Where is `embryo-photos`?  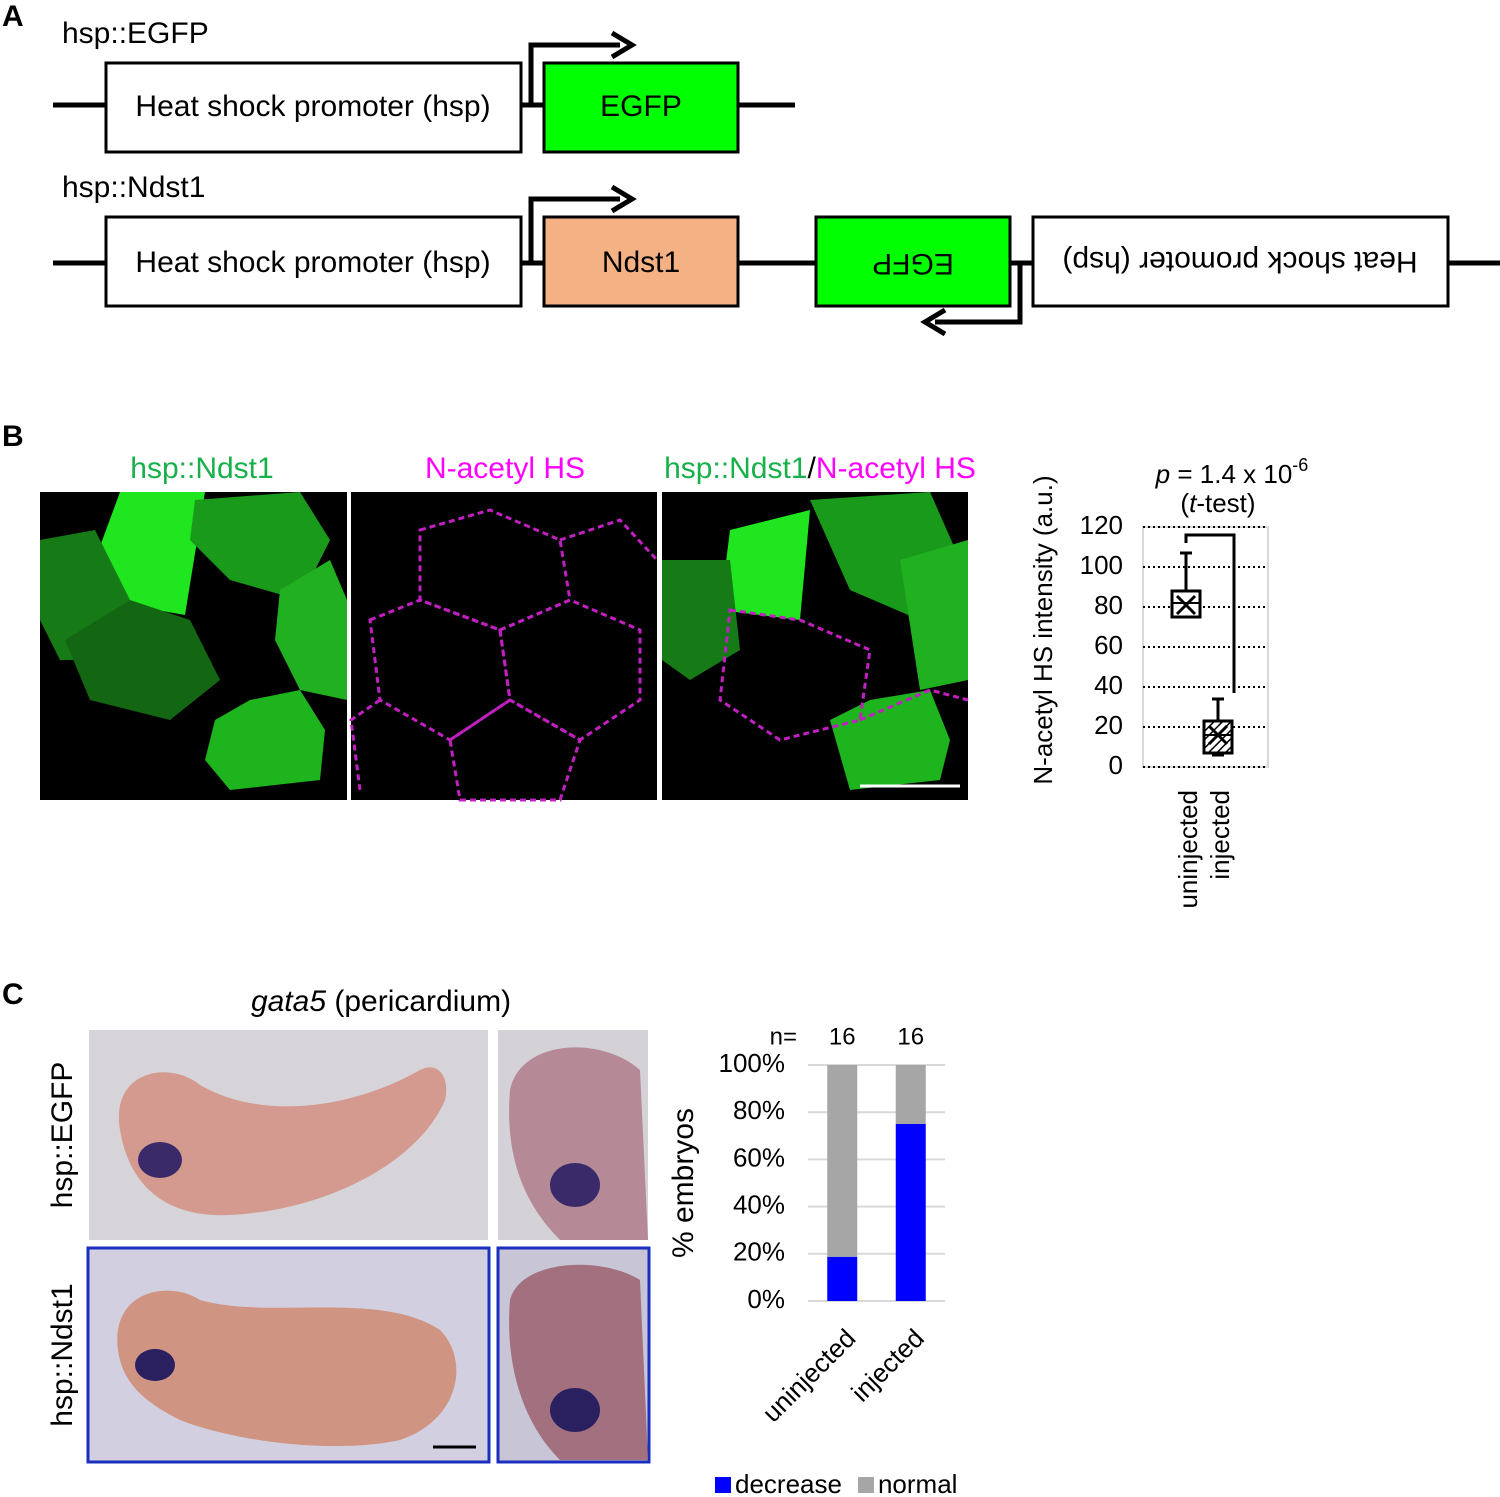 embryo-photos is located at coordinates (368, 1247).